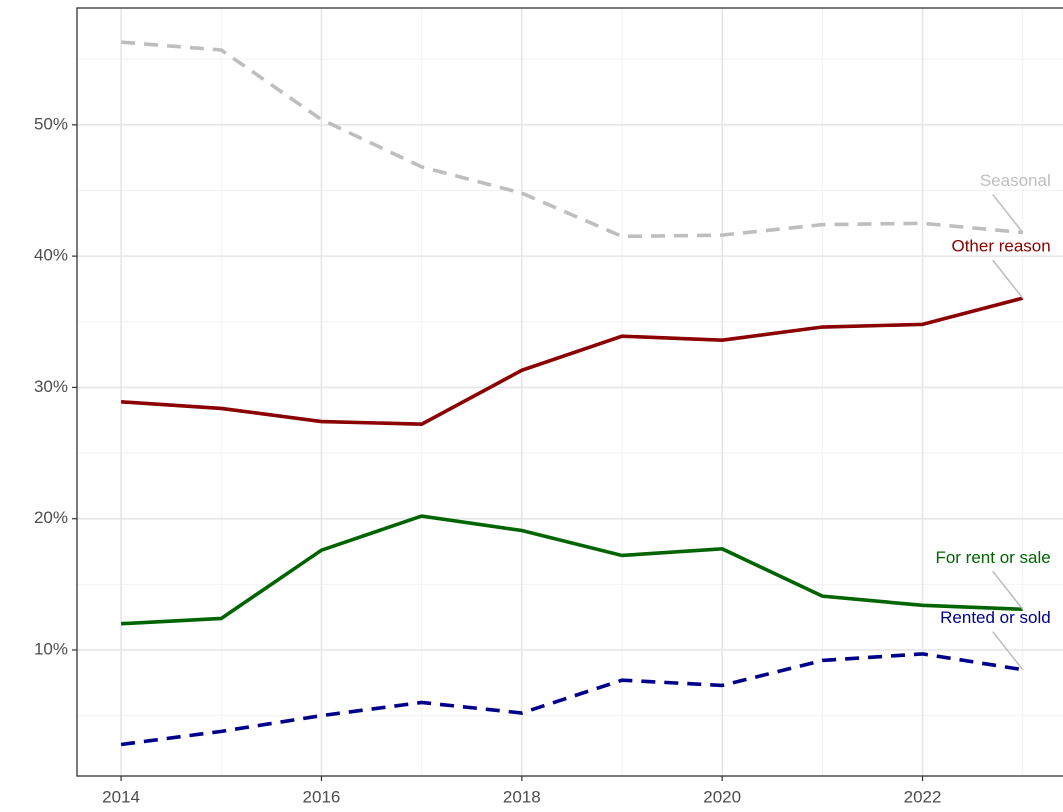 This screenshot has height=812, width=1063. Describe the element at coordinates (322, 796) in the screenshot. I see `x-tick-label: 2016` at that location.